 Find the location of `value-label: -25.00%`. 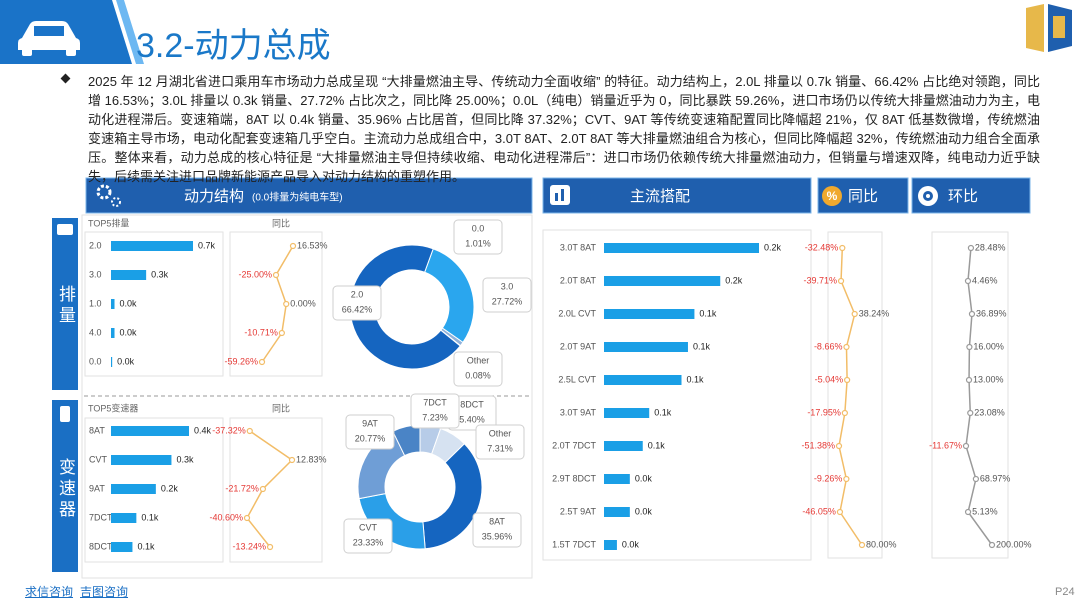

value-label: -25.00% is located at coordinates (255, 274).